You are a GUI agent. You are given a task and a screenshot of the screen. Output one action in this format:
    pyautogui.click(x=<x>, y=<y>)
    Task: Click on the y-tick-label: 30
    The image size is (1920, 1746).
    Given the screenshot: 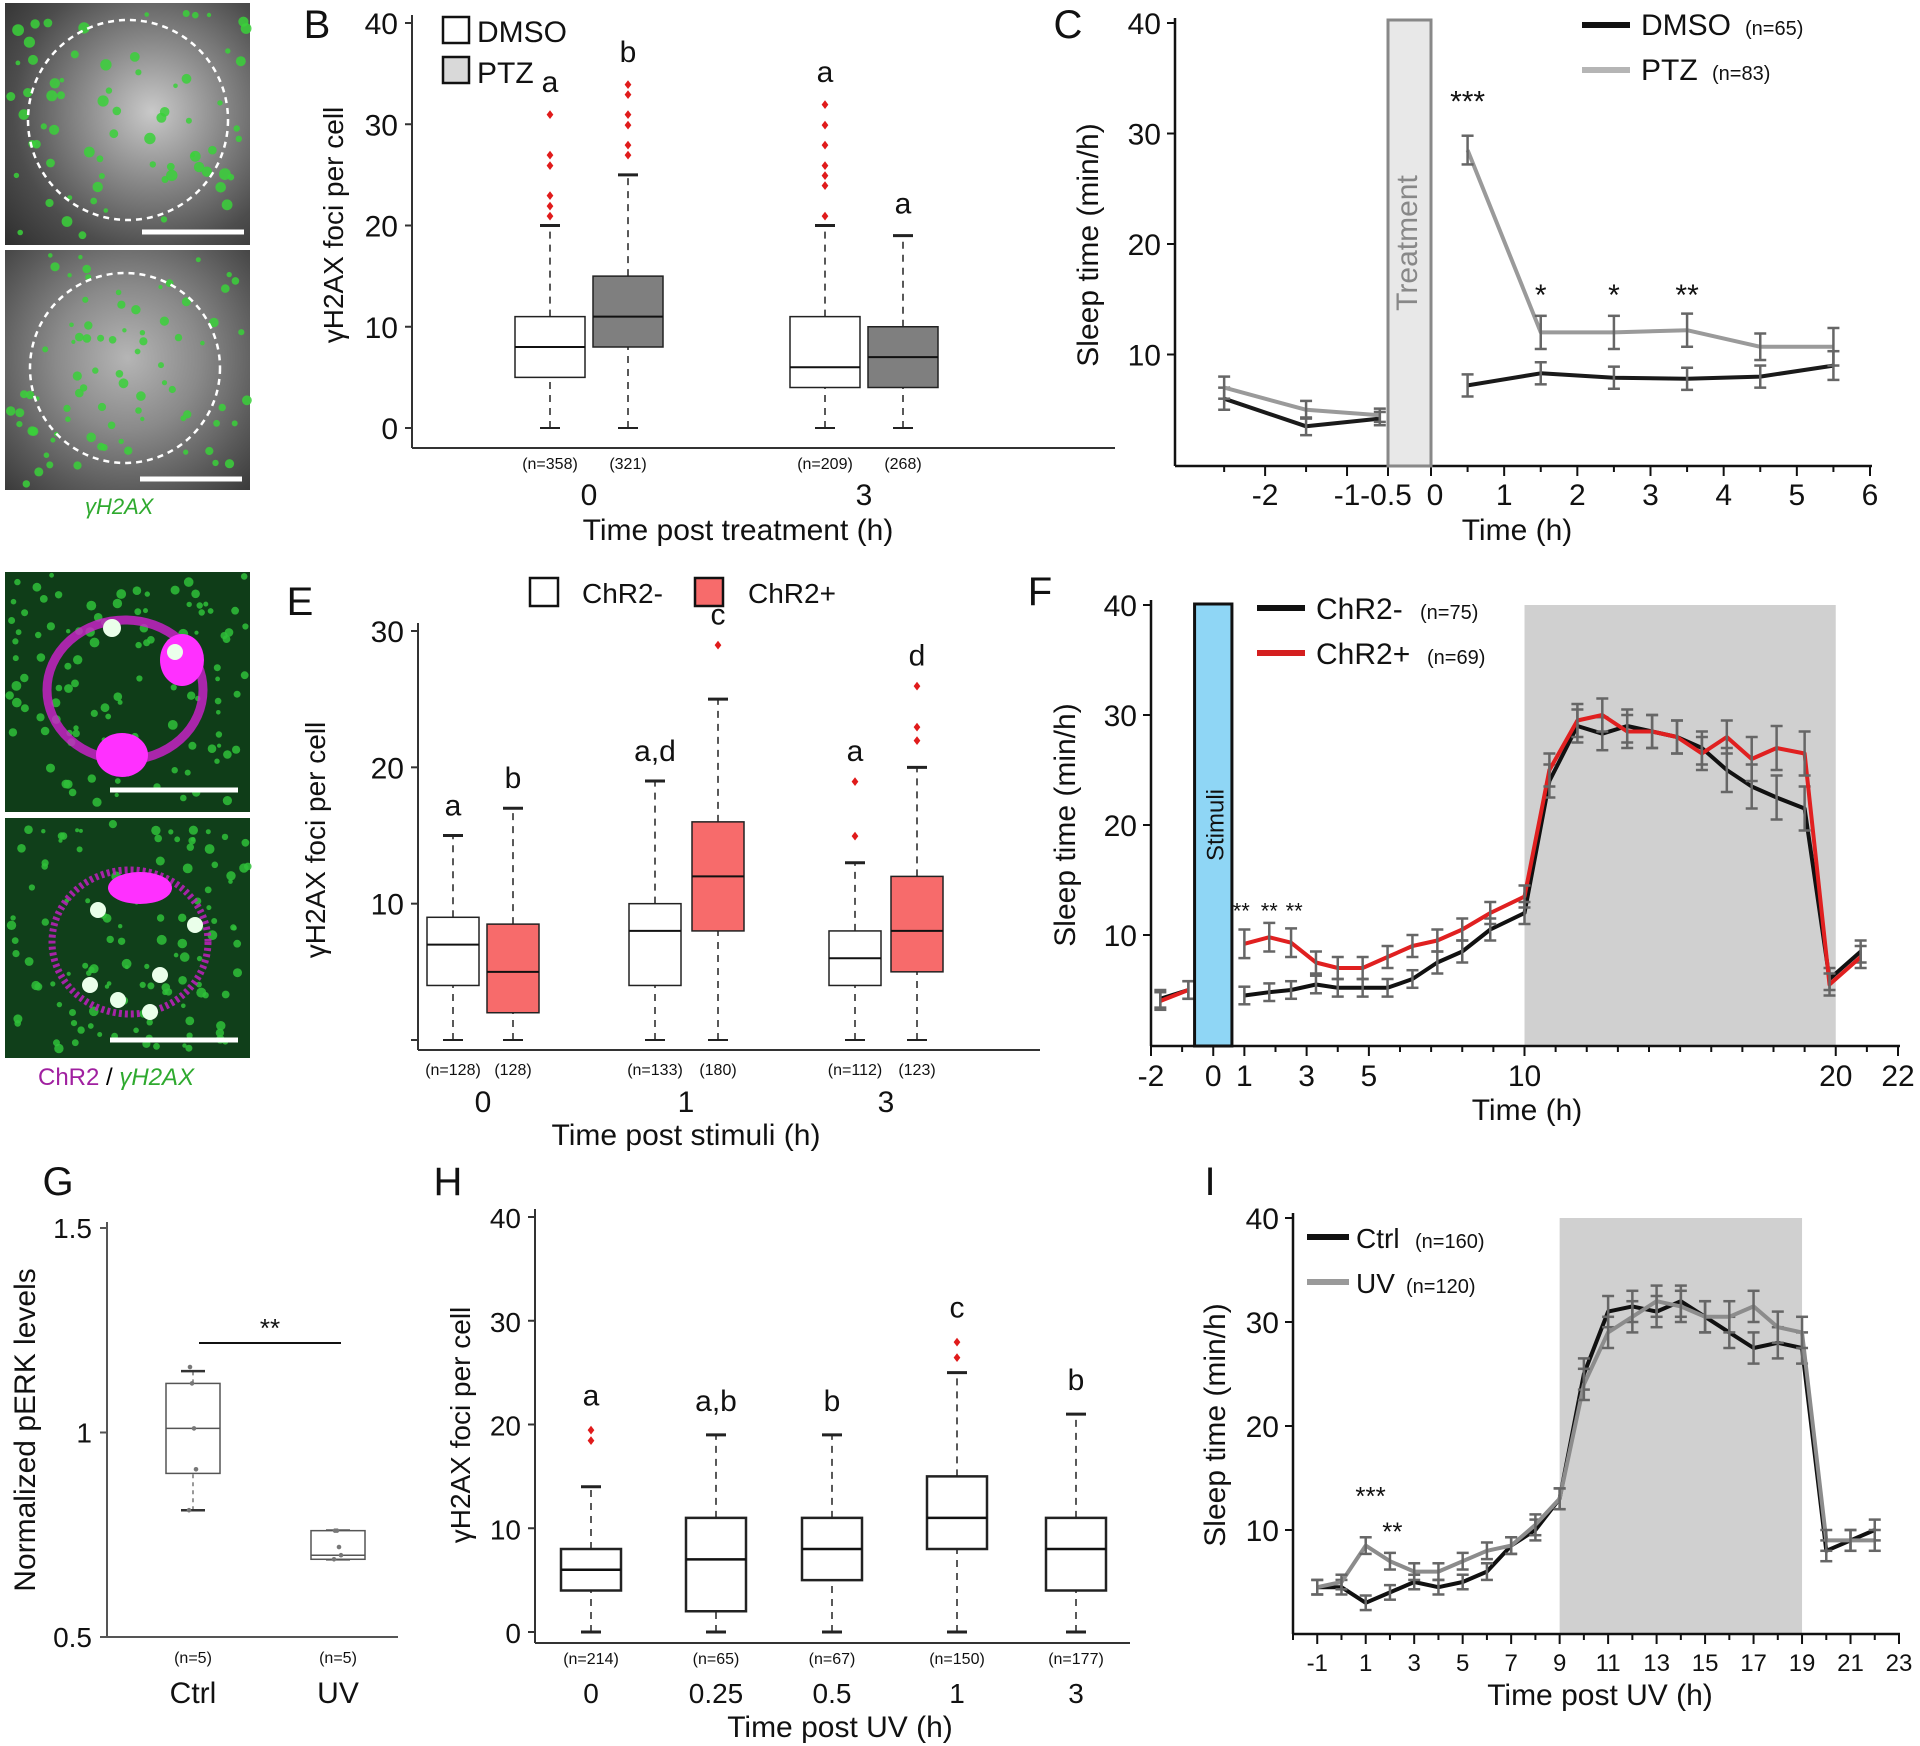 What is the action you would take?
    pyautogui.click(x=1120, y=716)
    